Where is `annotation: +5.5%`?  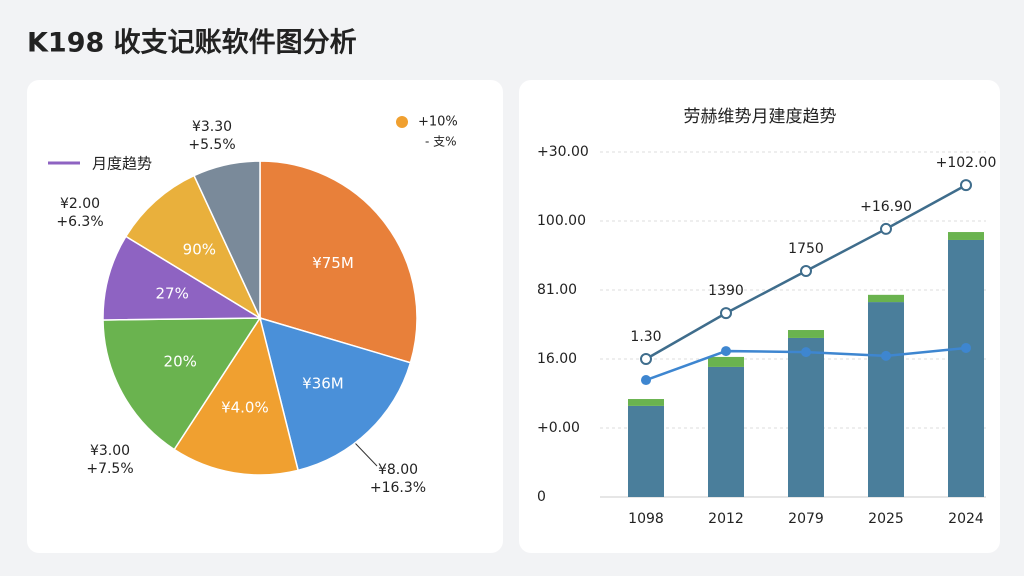 annotation: +5.5% is located at coordinates (211, 145).